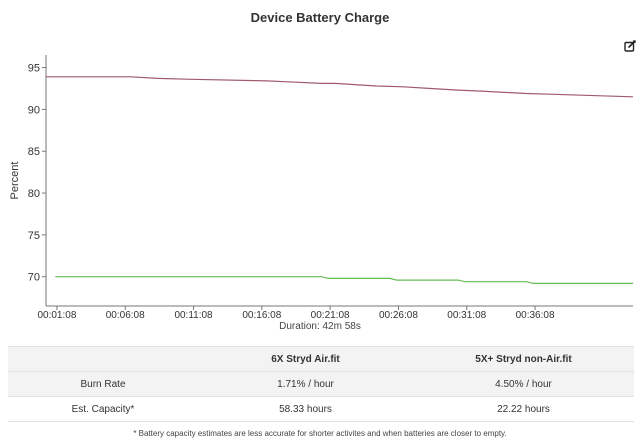  What do you see at coordinates (193, 315) in the screenshot?
I see `x-tick-label: 00:11:08` at bounding box center [193, 315].